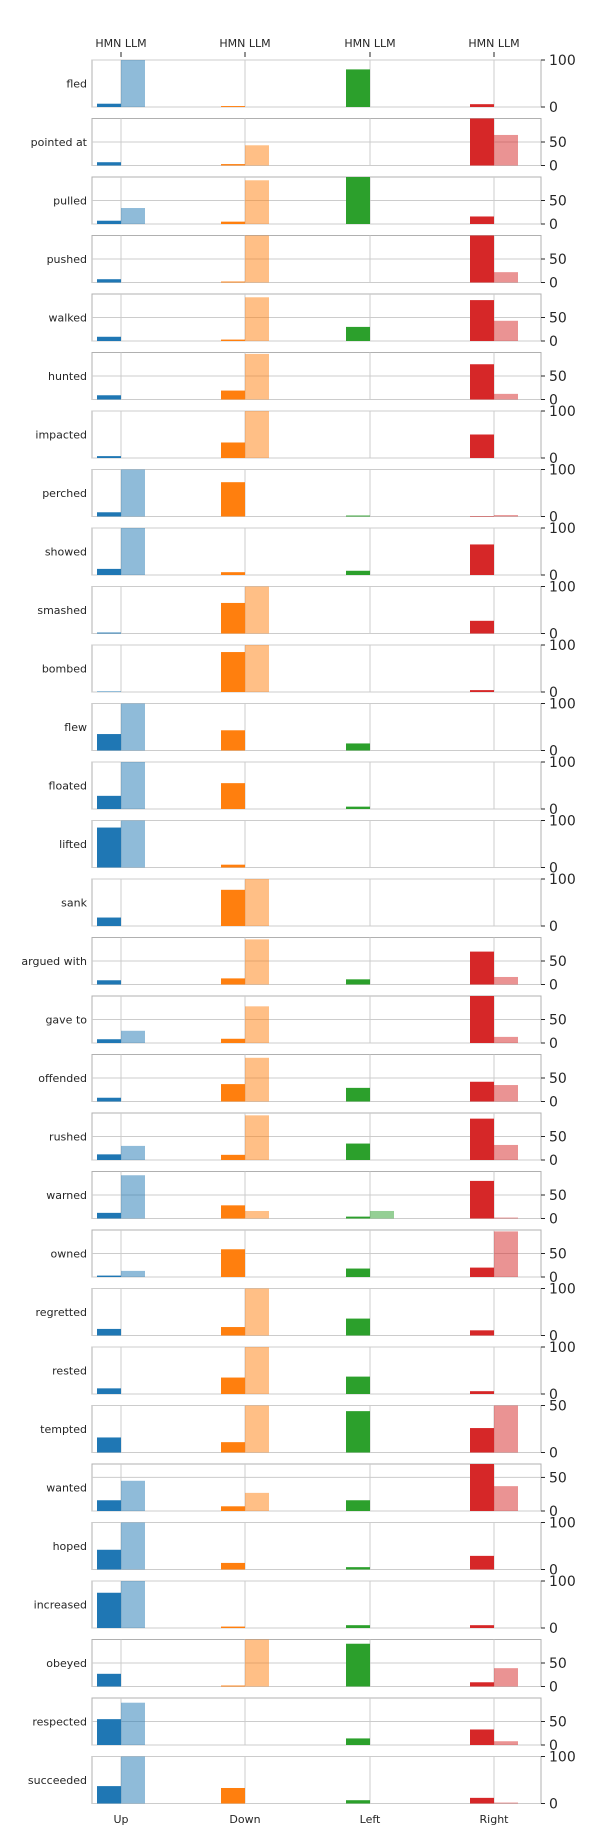  Describe the element at coordinates (75, 727) in the screenshot. I see `panel-verb-label: flew` at that location.